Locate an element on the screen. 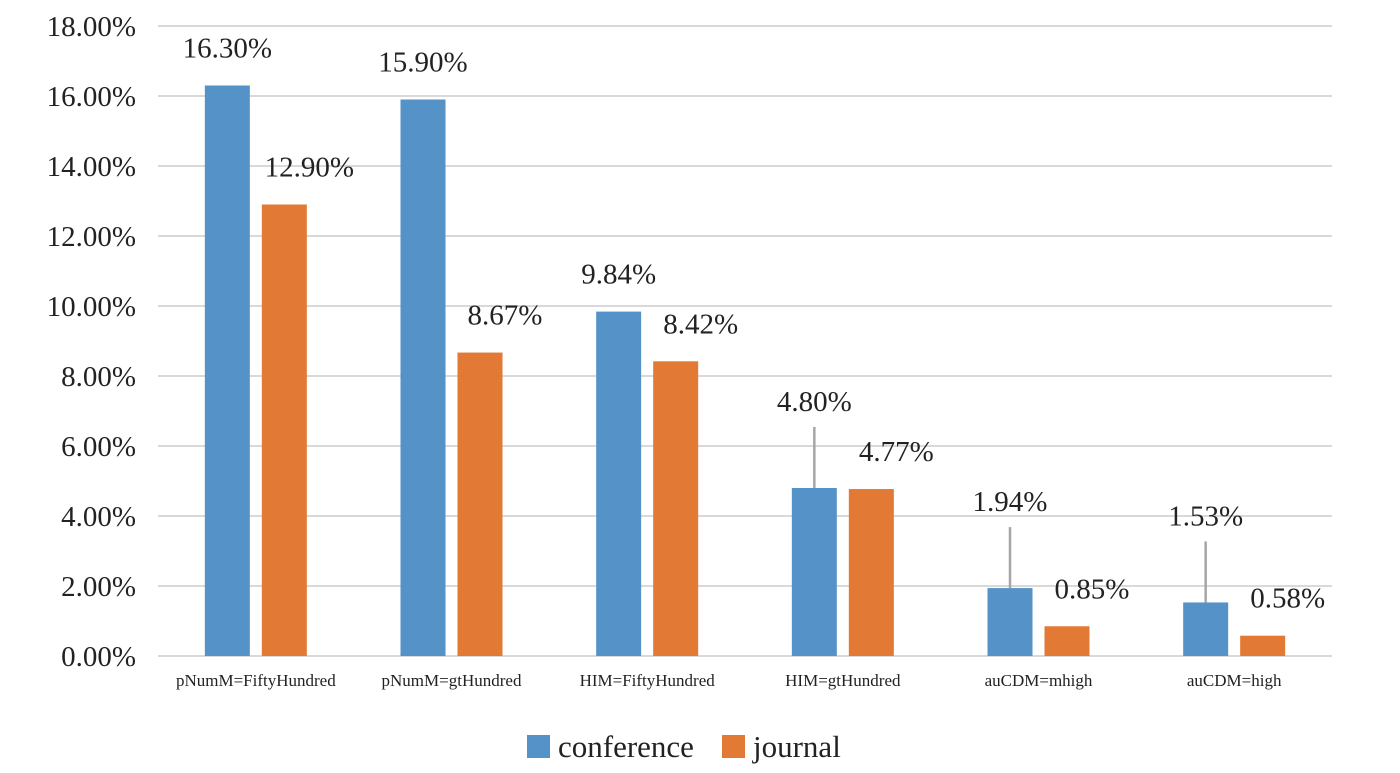 The image size is (1400, 773). legend: conference journal is located at coordinates (684, 746).